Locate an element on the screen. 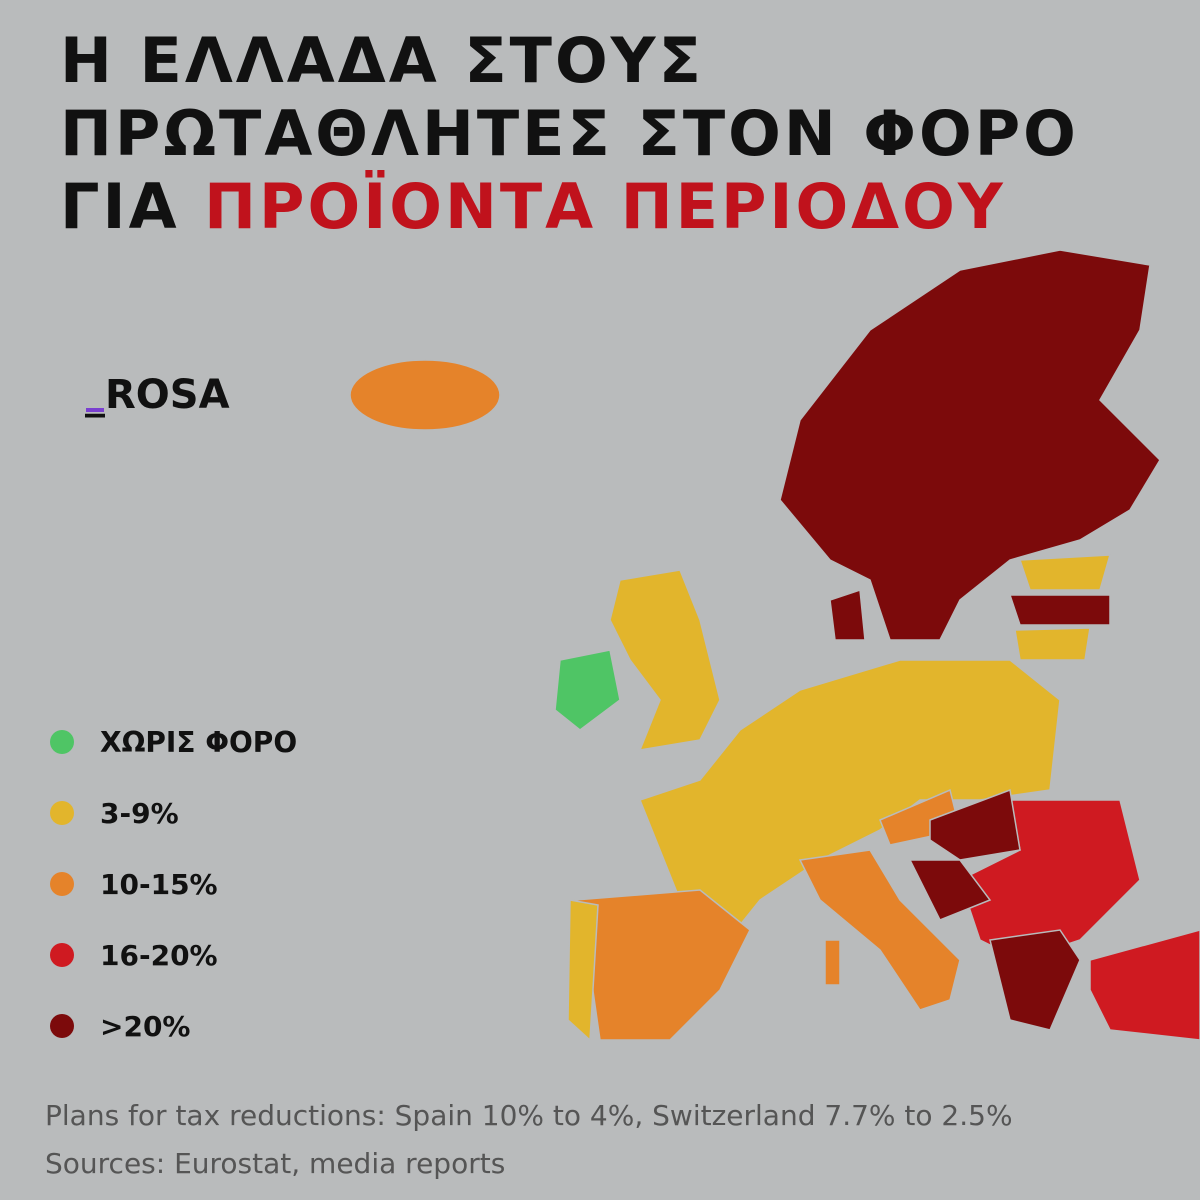 The width and height of the screenshot is (1200, 1200). legend-label: 10-15% is located at coordinates (159, 884).